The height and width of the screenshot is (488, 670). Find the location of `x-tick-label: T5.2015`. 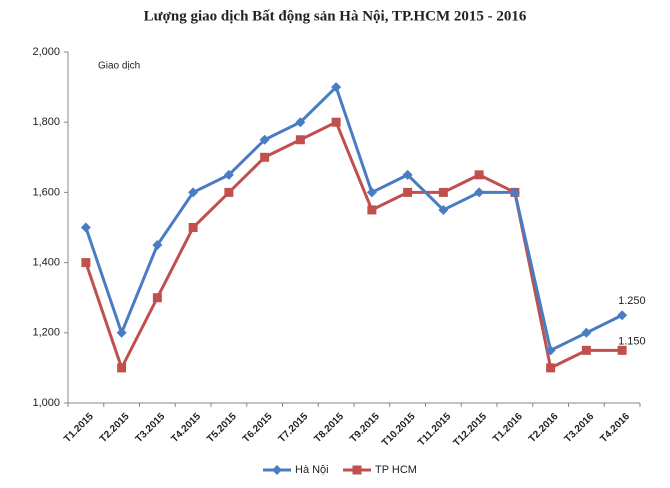

x-tick-label: T5.2015 is located at coordinates (222, 428).